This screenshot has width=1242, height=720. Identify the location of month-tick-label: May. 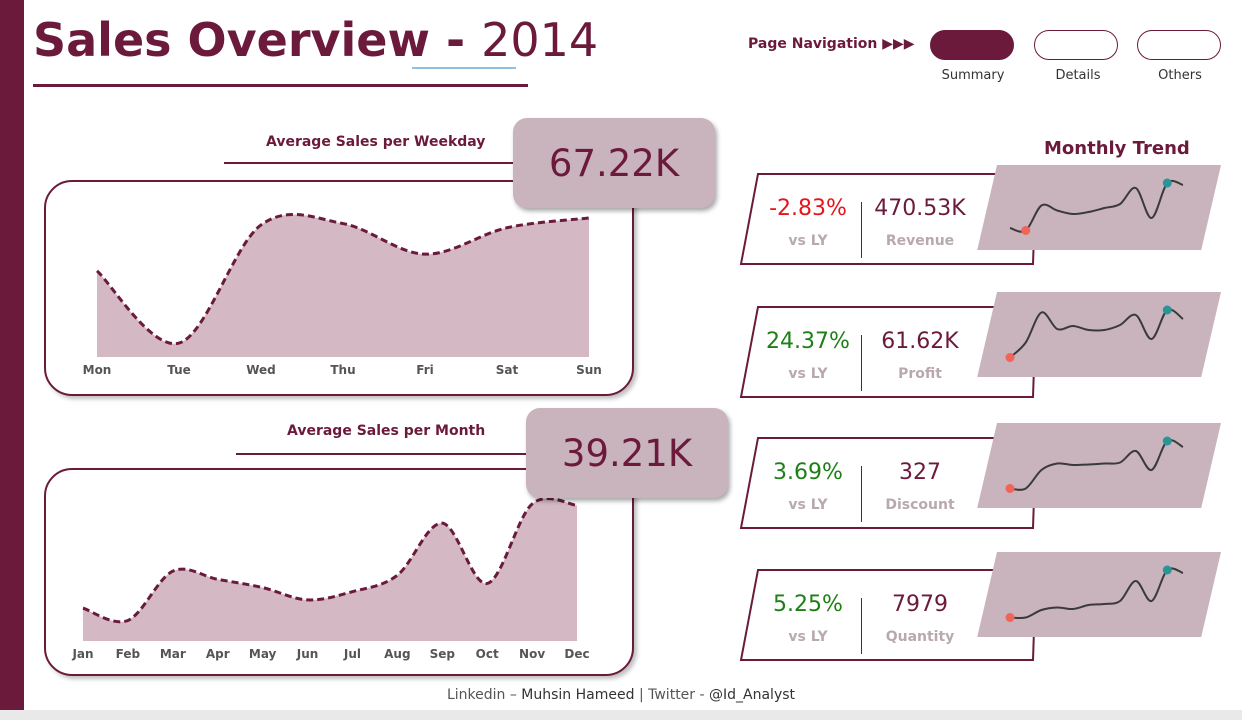
(263, 654).